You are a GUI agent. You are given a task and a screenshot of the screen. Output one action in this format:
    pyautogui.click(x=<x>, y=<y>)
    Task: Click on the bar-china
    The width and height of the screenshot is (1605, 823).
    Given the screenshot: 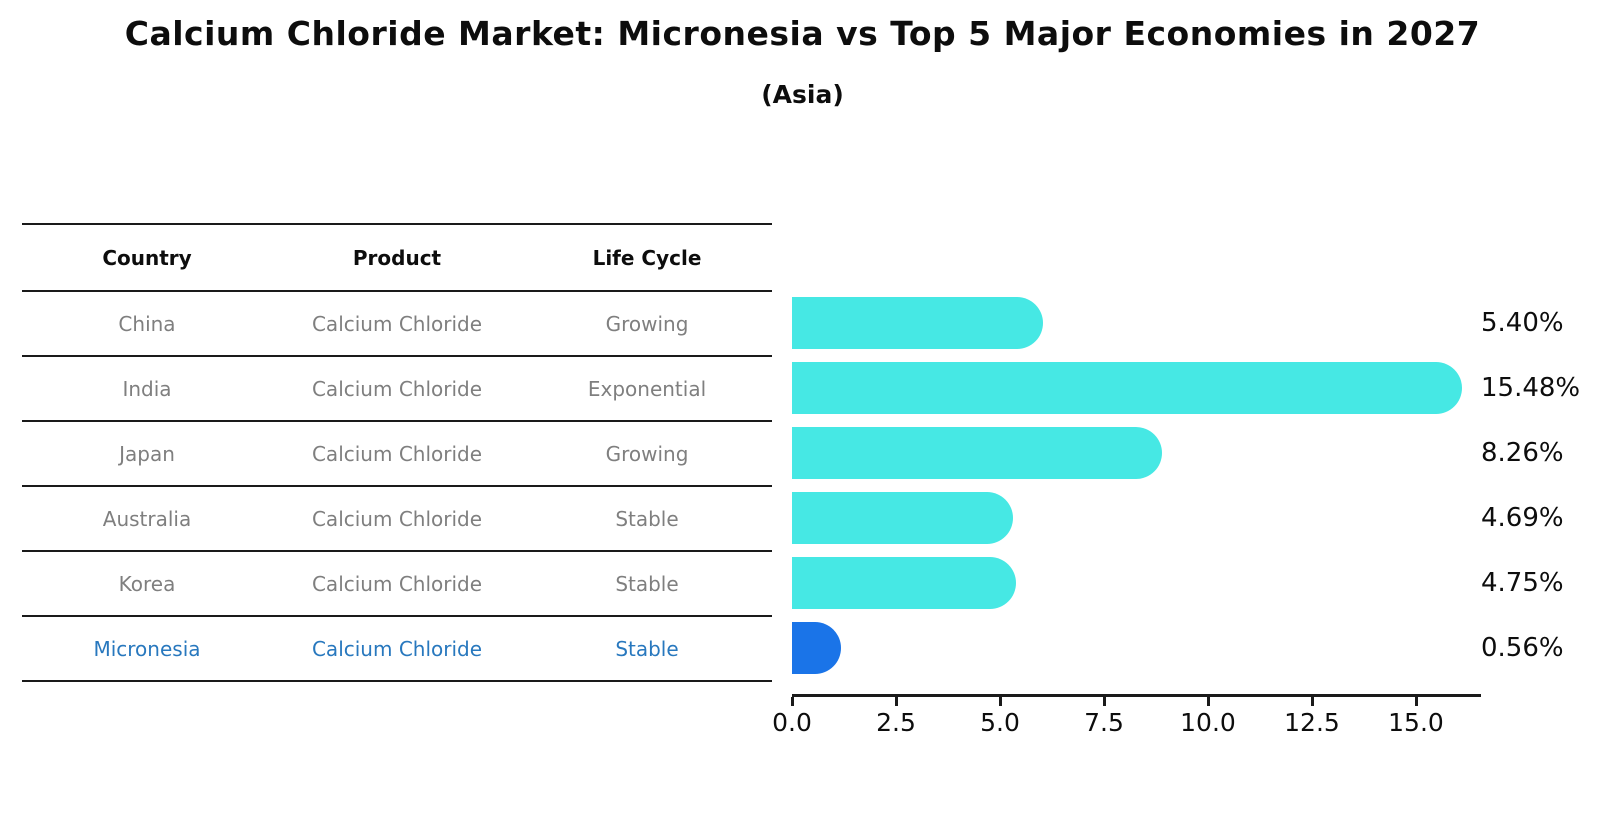 What is the action you would take?
    pyautogui.click(x=917, y=322)
    